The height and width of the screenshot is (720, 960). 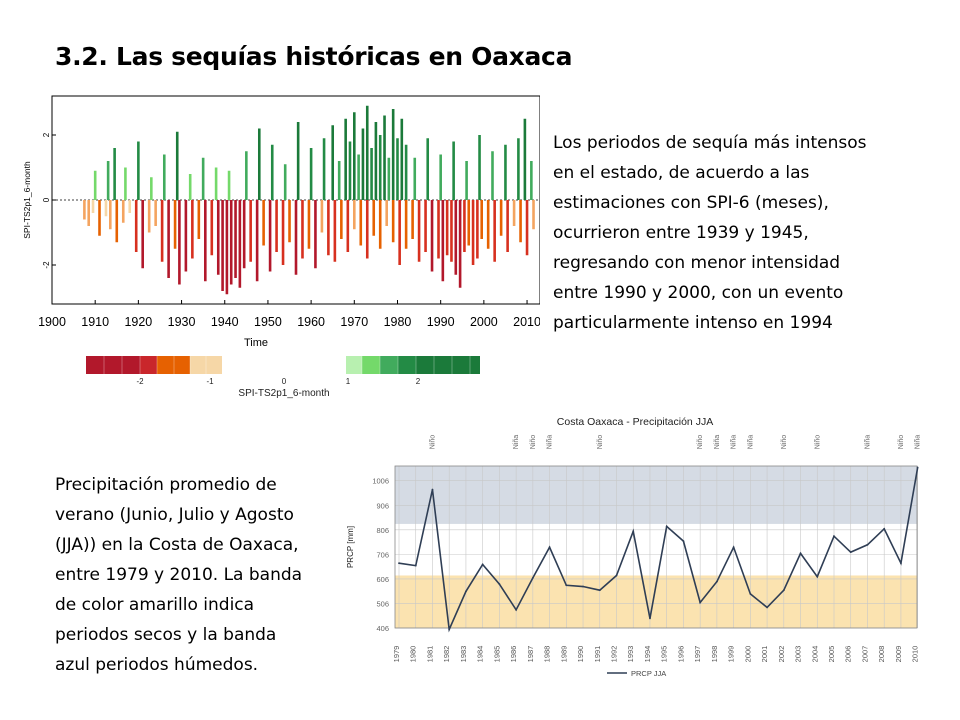 What do you see at coordinates (382, 603) in the screenshot?
I see `y-tick-label: 506` at bounding box center [382, 603].